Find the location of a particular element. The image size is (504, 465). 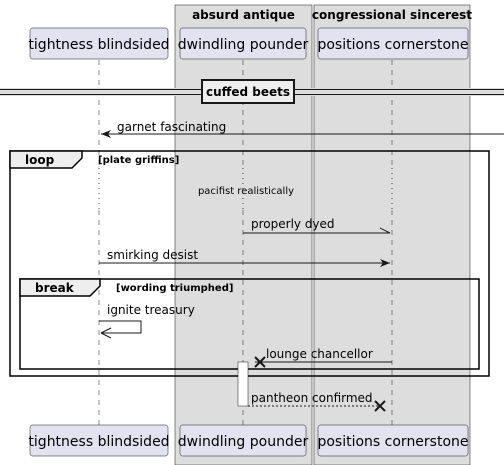

message-label: garnet fascinating is located at coordinates (171, 127).